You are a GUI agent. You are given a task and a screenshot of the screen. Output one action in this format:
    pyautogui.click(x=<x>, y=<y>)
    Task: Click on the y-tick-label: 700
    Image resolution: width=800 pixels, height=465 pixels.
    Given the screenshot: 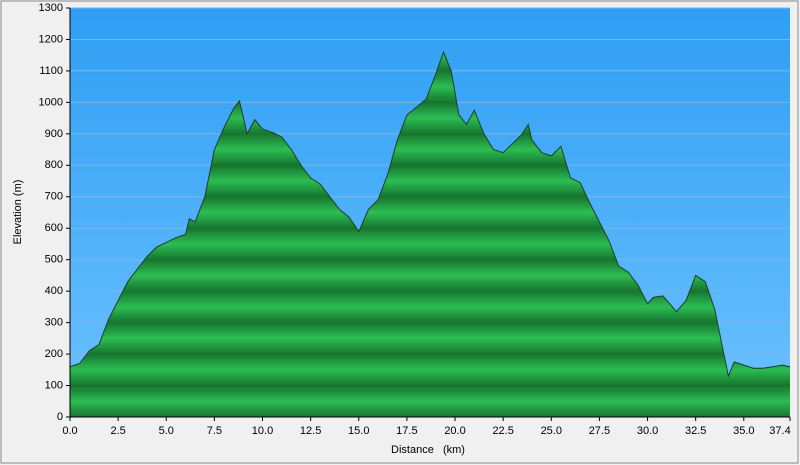 What is the action you would take?
    pyautogui.click(x=54, y=197)
    